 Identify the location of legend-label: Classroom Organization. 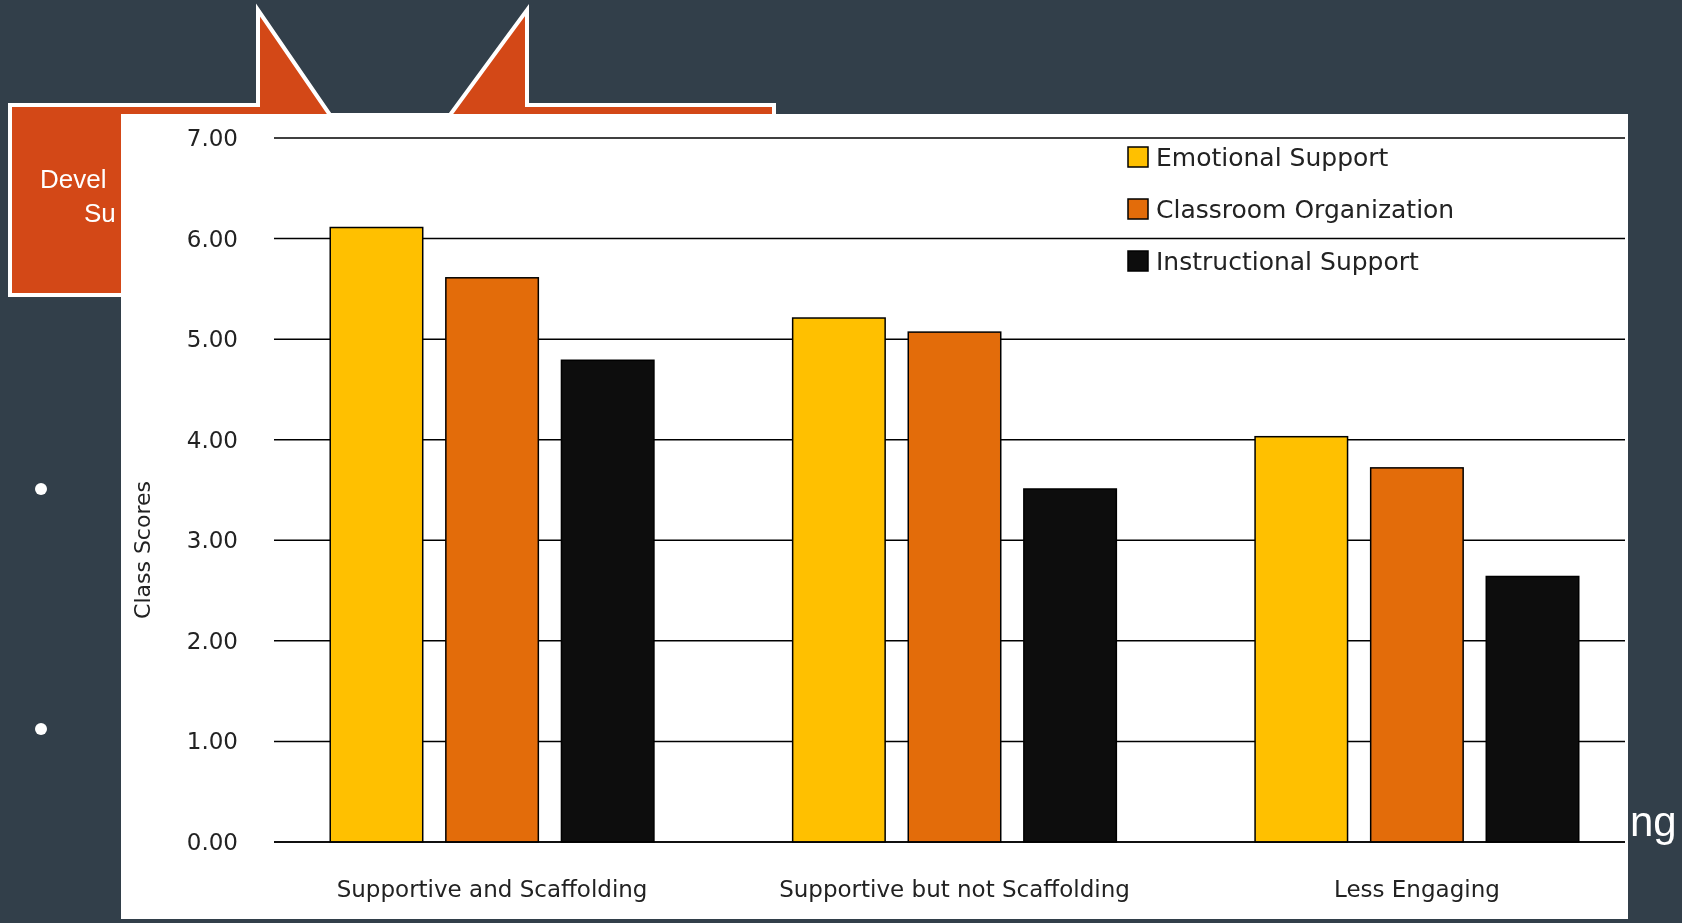
(1305, 209).